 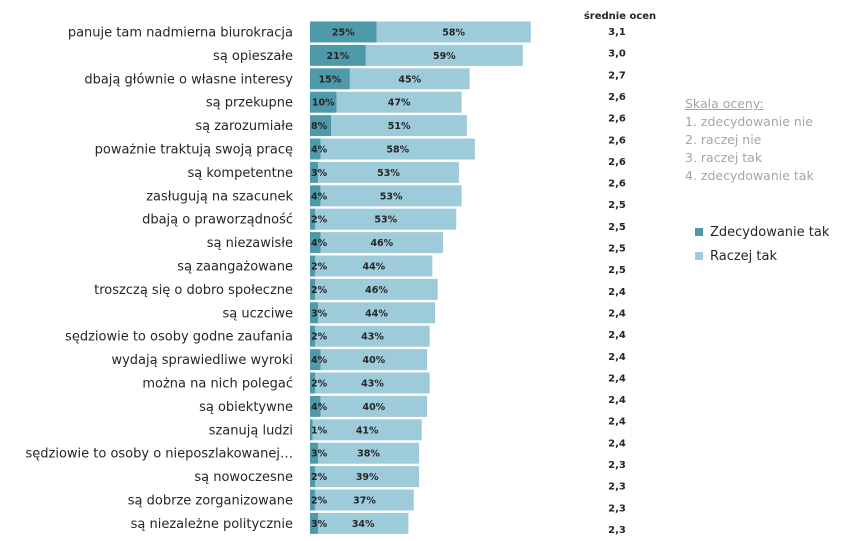 What do you see at coordinates (617, 184) in the screenshot?
I see `average-value: 2,6` at bounding box center [617, 184].